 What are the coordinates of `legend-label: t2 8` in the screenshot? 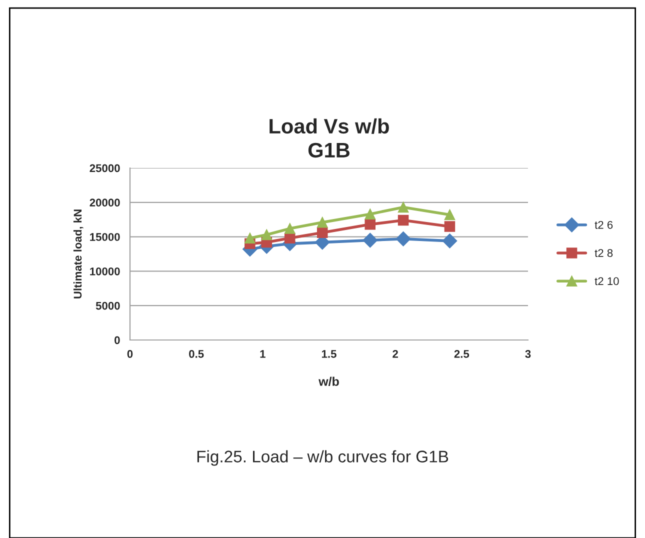 It's located at (603, 253).